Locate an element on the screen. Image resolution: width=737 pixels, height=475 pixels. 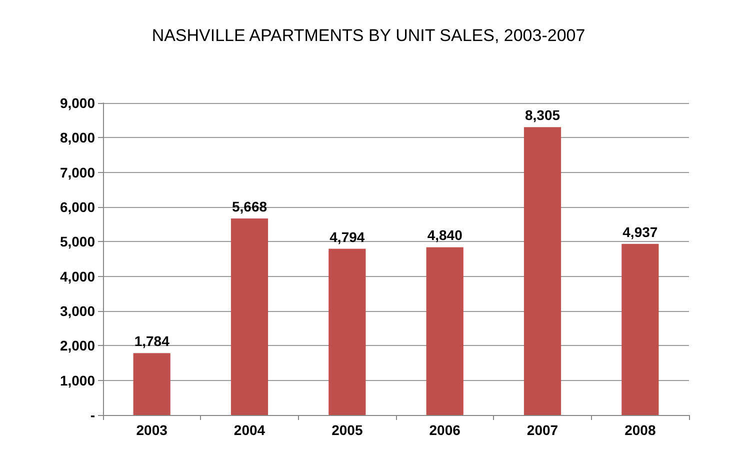
y-tick-label: 6,000 is located at coordinates (78, 207).